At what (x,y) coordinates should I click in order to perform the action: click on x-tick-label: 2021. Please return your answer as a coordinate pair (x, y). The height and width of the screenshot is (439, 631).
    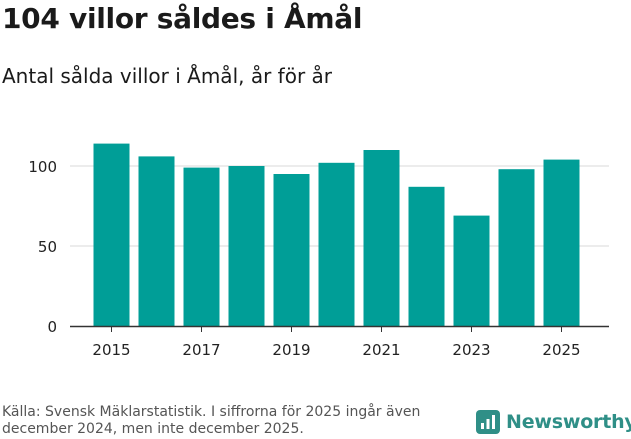
    Looking at the image, I should click on (381, 350).